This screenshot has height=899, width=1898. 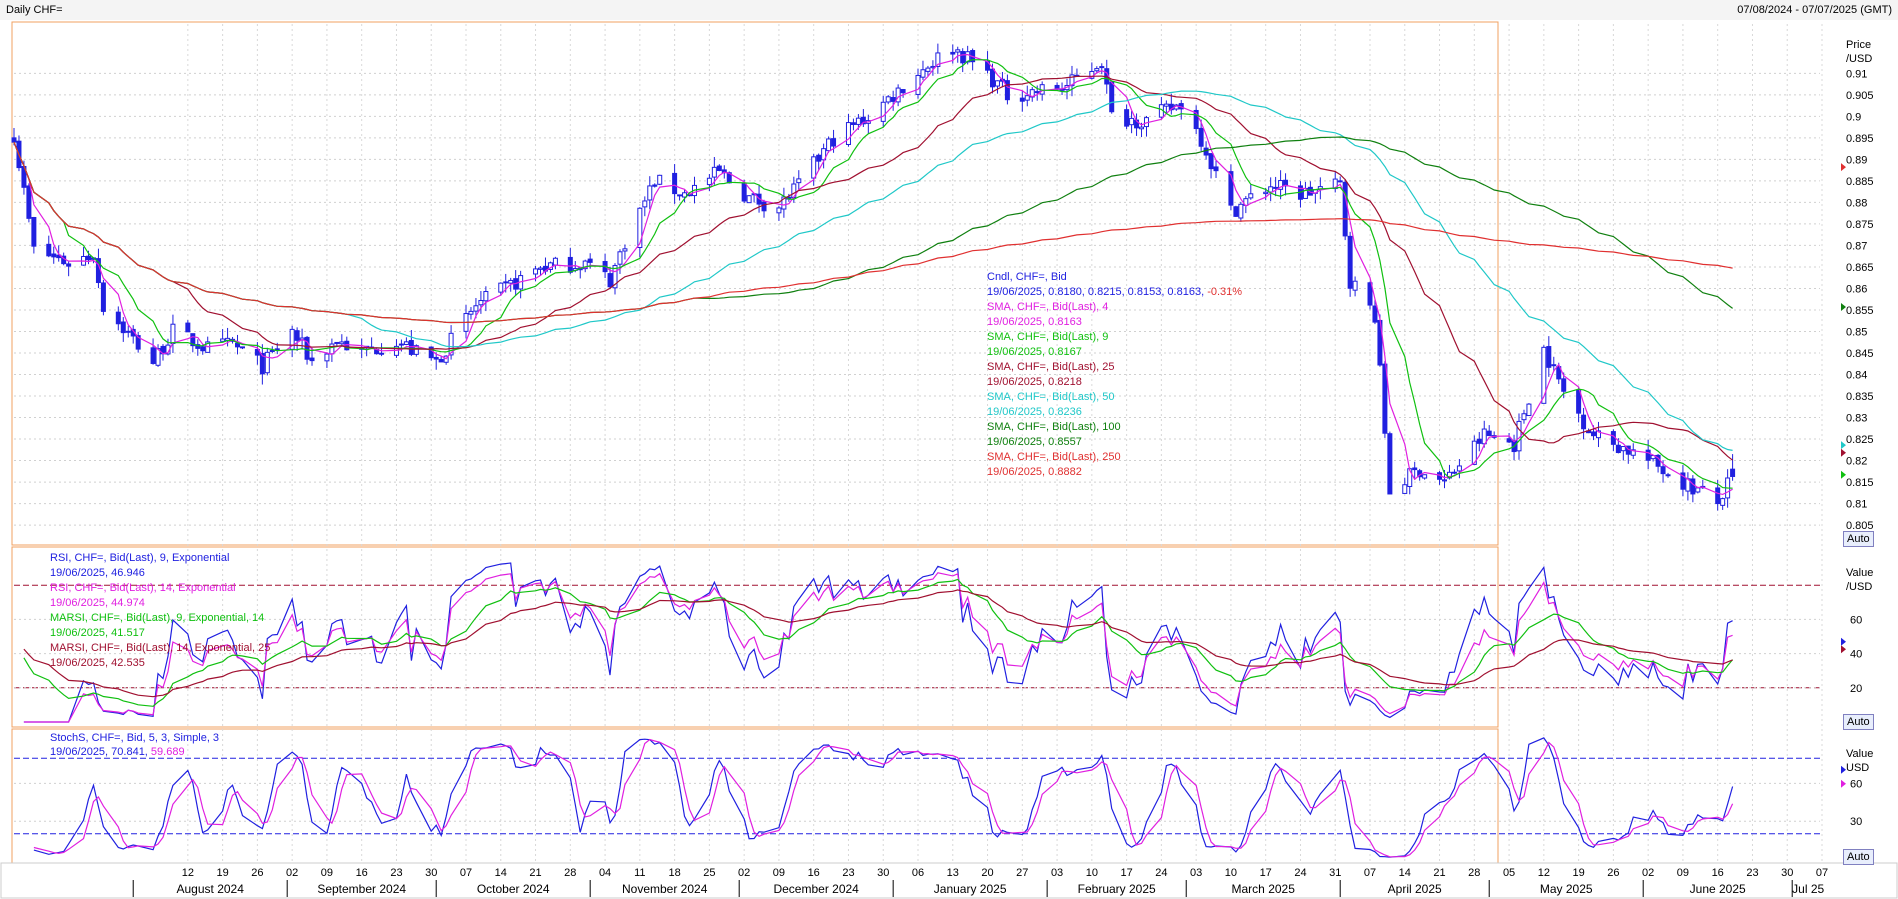 What do you see at coordinates (1858, 857) in the screenshot?
I see `stoch-auto-button: Auto` at bounding box center [1858, 857].